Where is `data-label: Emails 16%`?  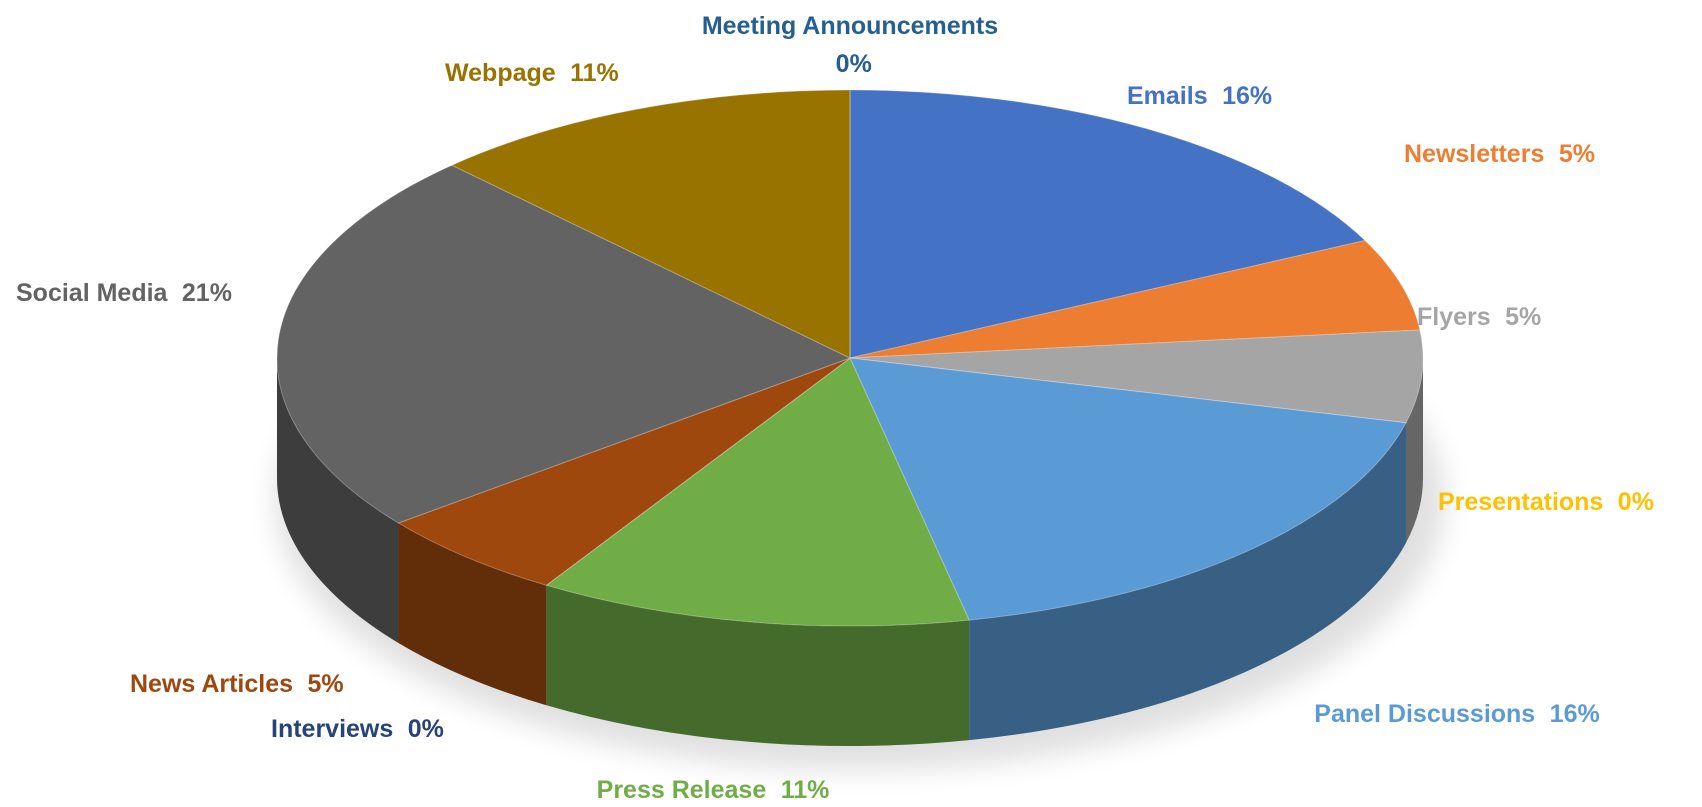 data-label: Emails 16% is located at coordinates (1199, 96).